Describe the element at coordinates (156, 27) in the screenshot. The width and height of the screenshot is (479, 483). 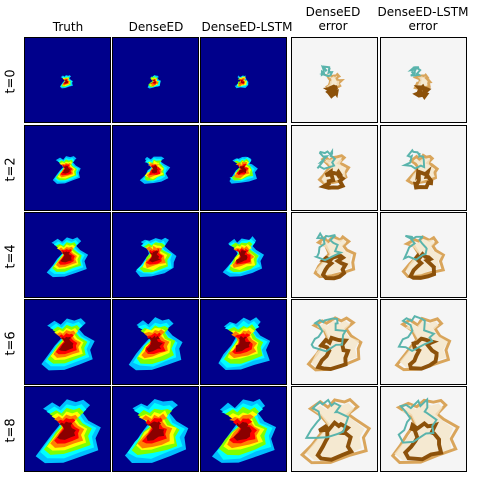
I see `col-title-dense-ed: DenseED` at that location.